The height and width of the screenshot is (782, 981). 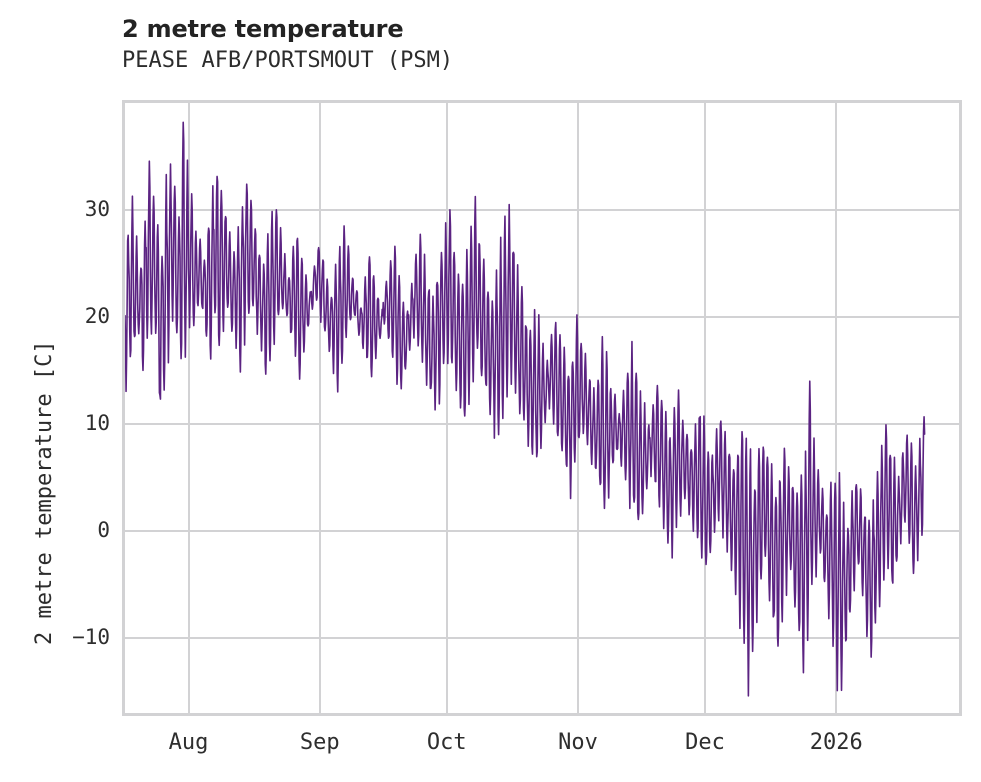 I want to click on y-tick-label-20: 20, so click(x=97, y=316).